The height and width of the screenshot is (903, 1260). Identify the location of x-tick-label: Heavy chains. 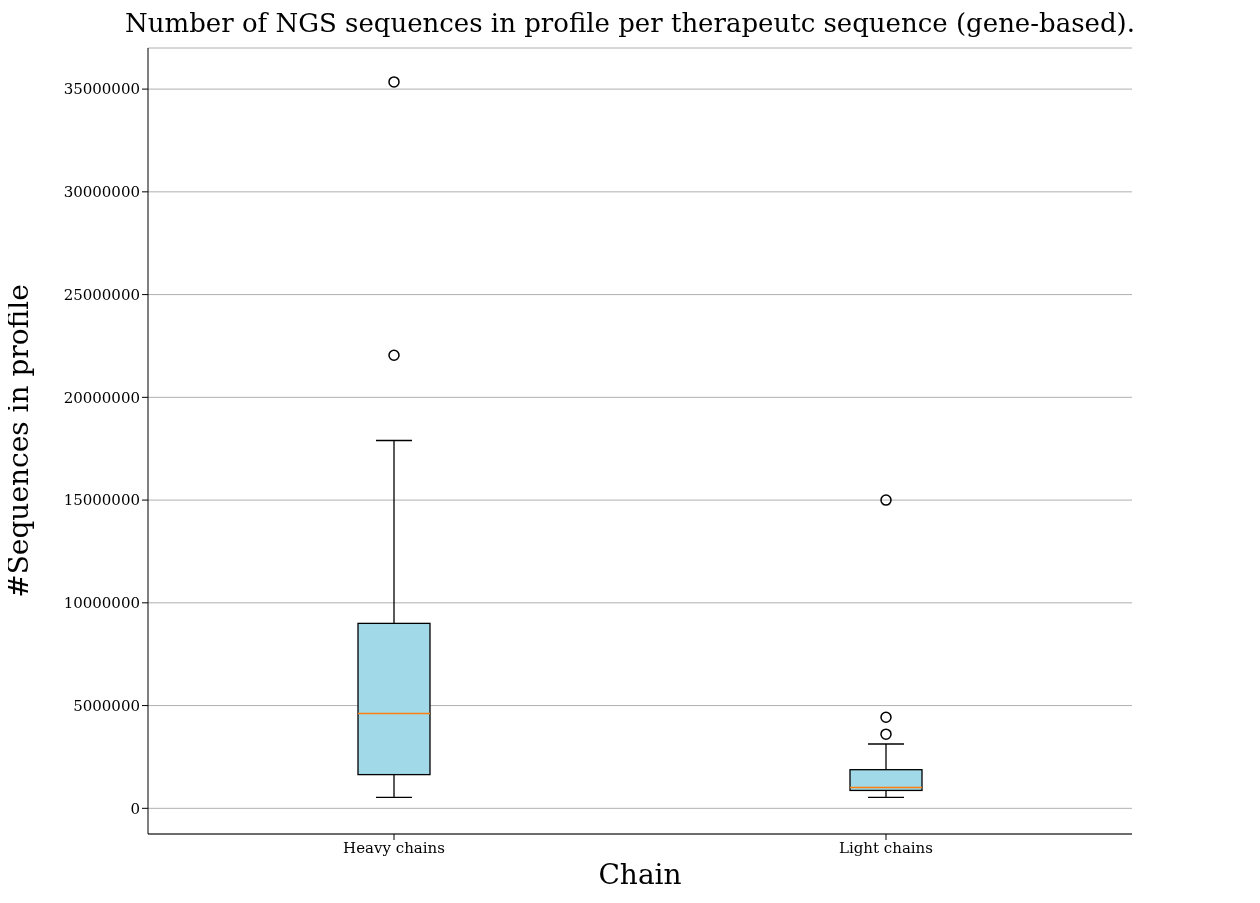
(394, 847).